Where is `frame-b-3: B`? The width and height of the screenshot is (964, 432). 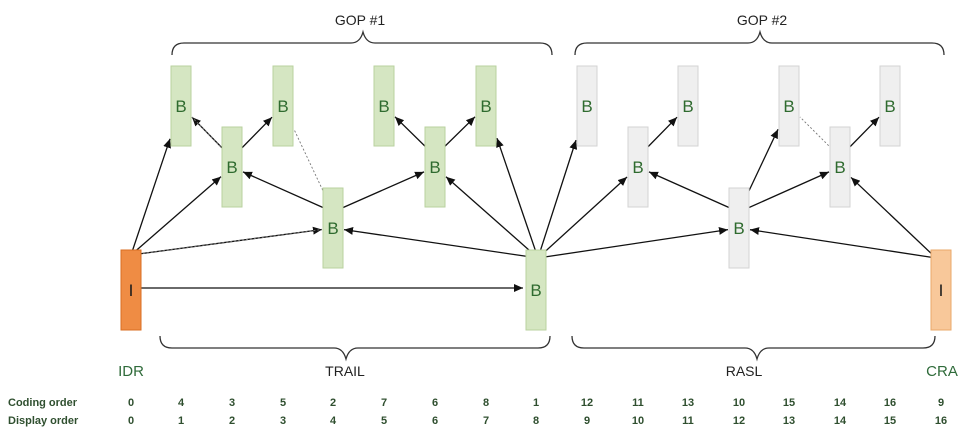 frame-b-3: B is located at coordinates (283, 106).